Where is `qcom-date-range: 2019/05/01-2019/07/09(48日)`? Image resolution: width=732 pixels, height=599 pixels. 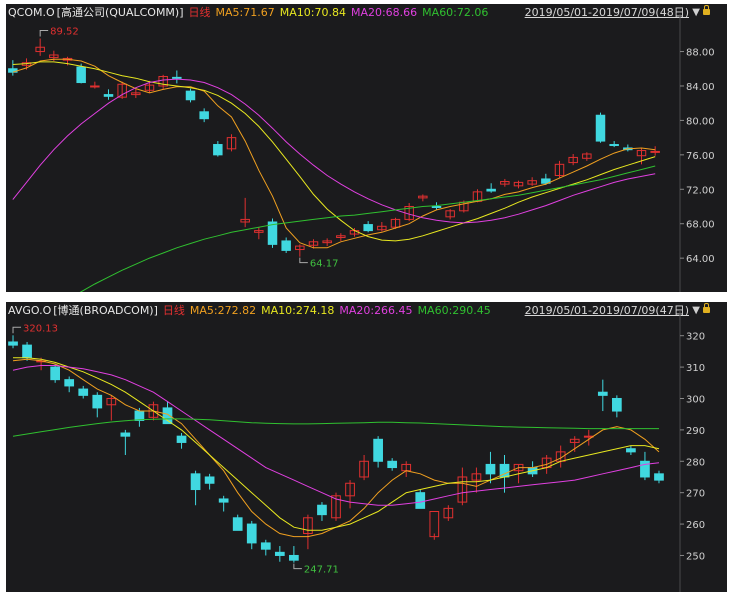
qcom-date-range: 2019/05/01-2019/07/09(48日) is located at coordinates (606, 12).